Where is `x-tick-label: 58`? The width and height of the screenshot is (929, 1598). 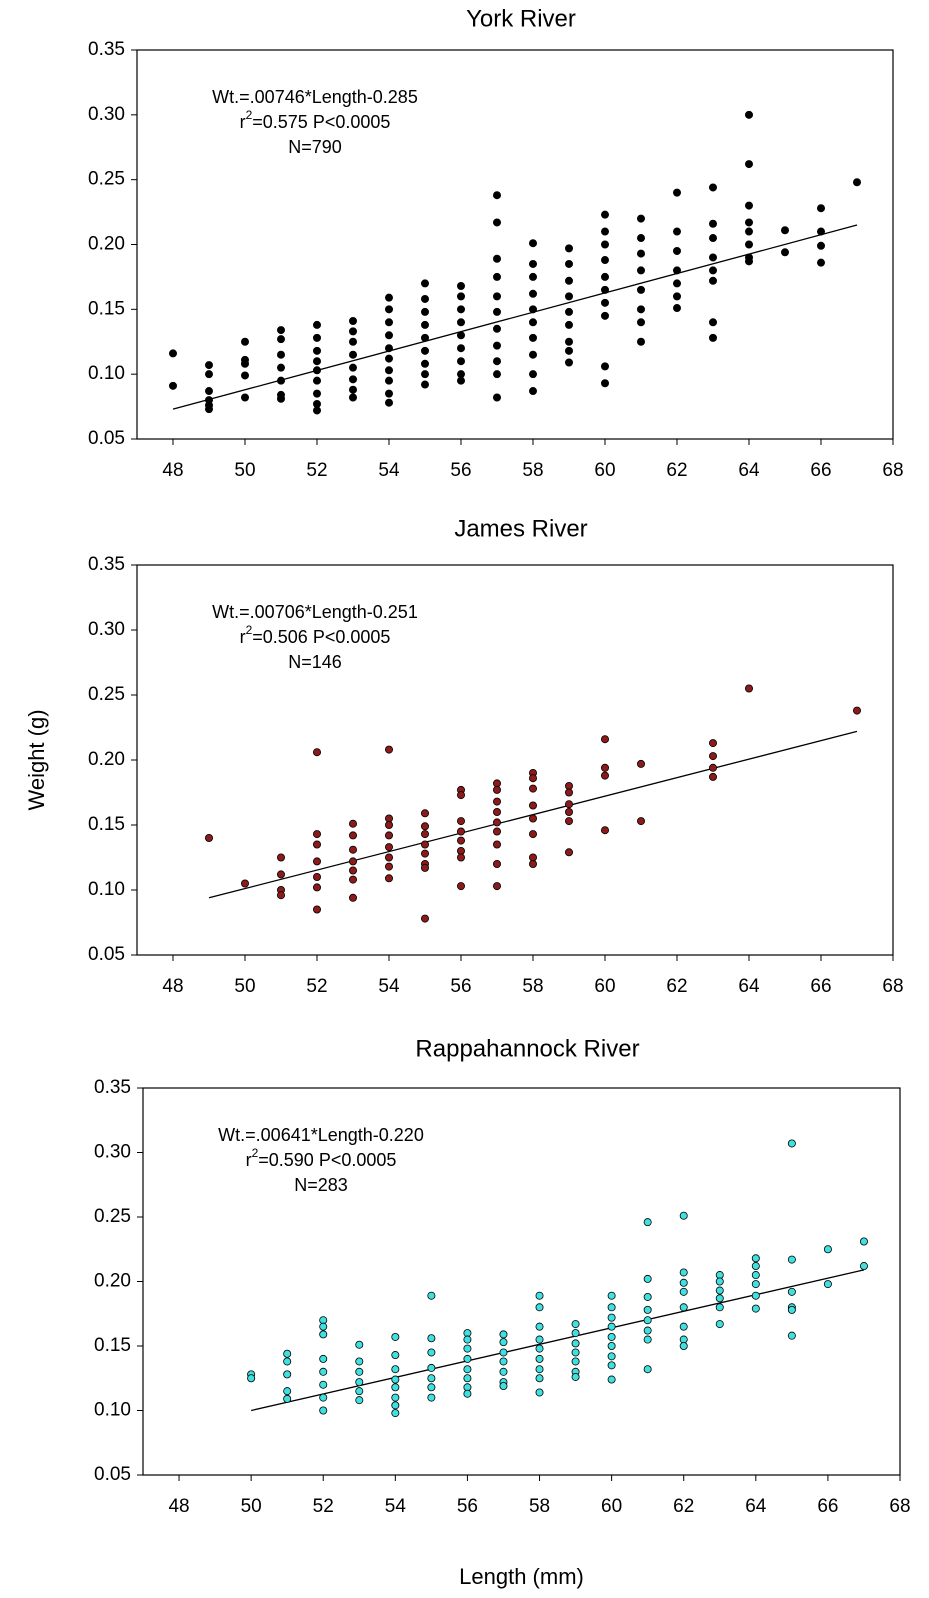 x-tick-label: 58 is located at coordinates (539, 1506).